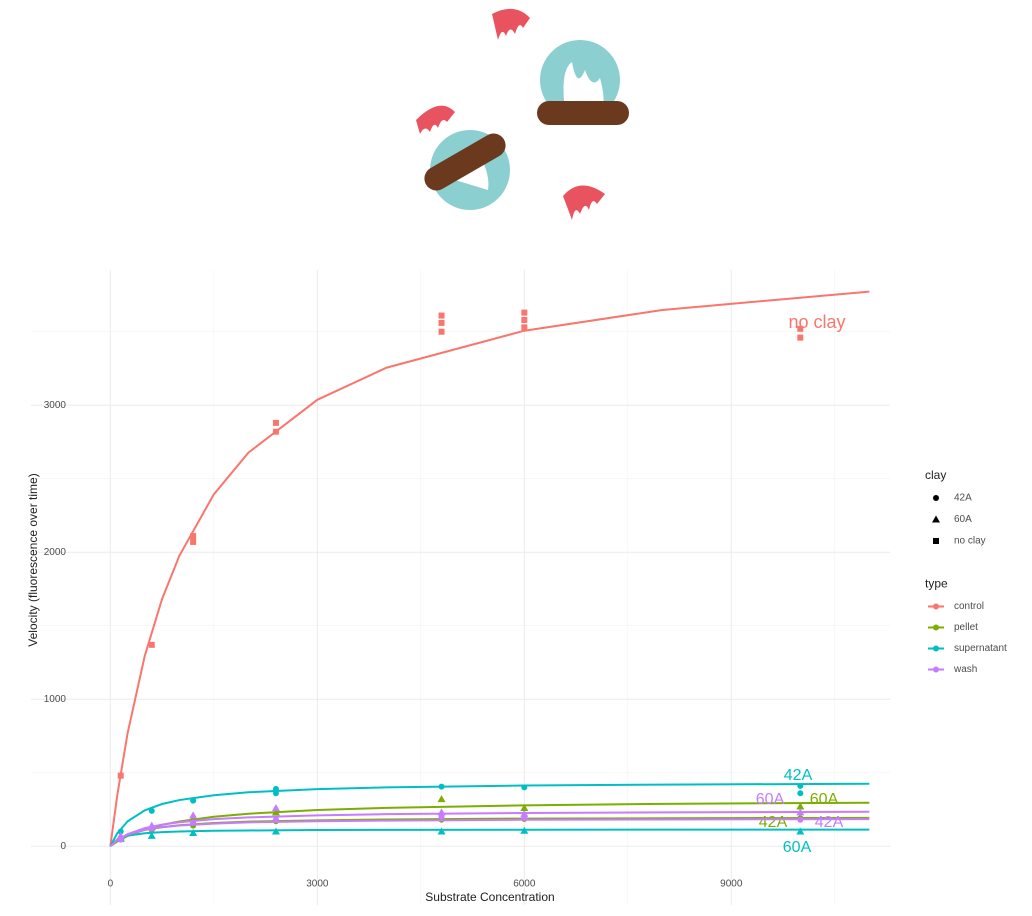  Describe the element at coordinates (935, 475) in the screenshot. I see `legend-title: clay` at that location.